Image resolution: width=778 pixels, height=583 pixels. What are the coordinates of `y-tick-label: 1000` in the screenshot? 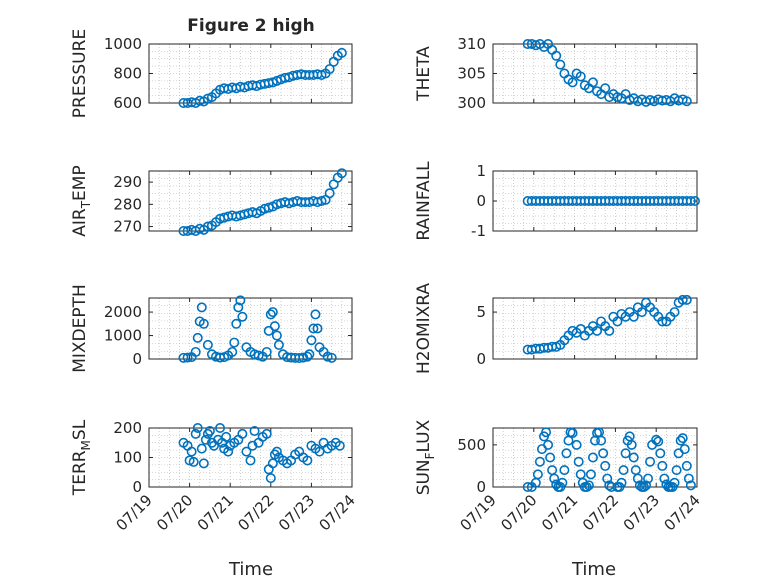 It's located at (123, 336).